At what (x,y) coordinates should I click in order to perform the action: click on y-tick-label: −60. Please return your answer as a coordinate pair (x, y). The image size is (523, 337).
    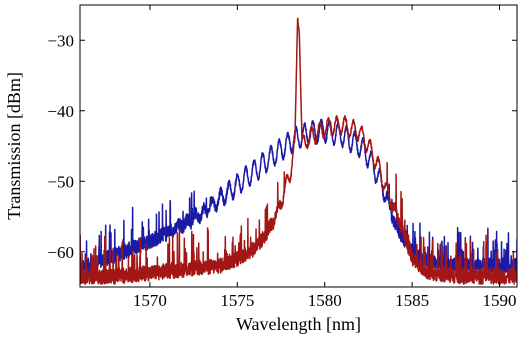
    Looking at the image, I should click on (60, 252).